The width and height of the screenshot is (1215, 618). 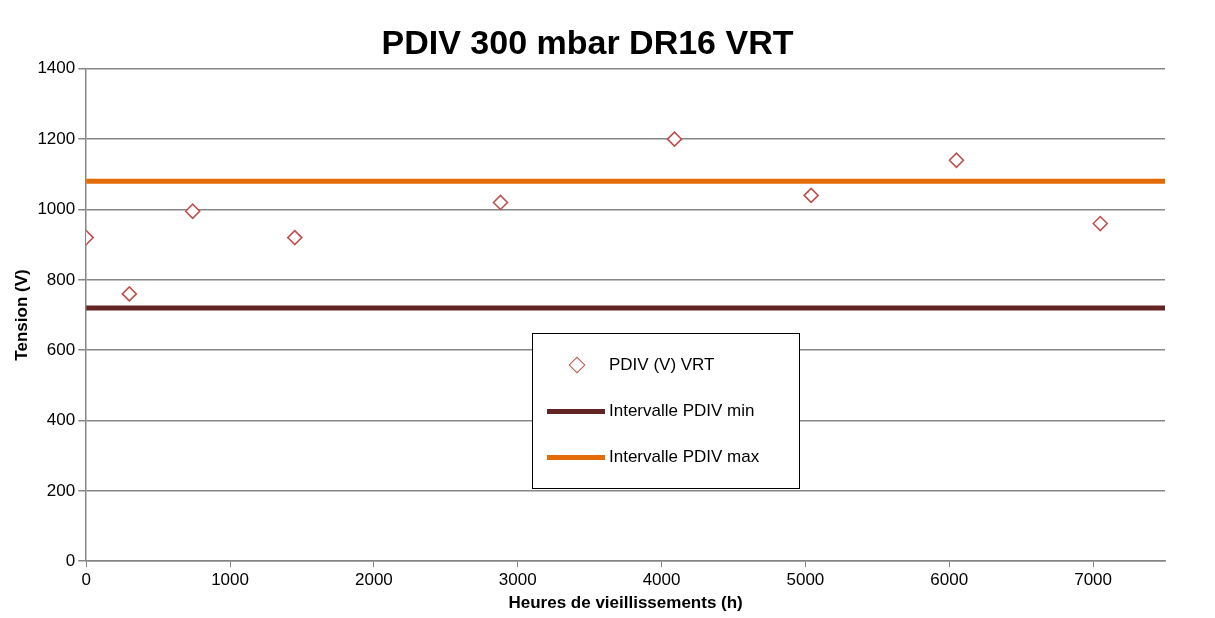 What do you see at coordinates (61, 349) in the screenshot?
I see `y-tick-label: 600` at bounding box center [61, 349].